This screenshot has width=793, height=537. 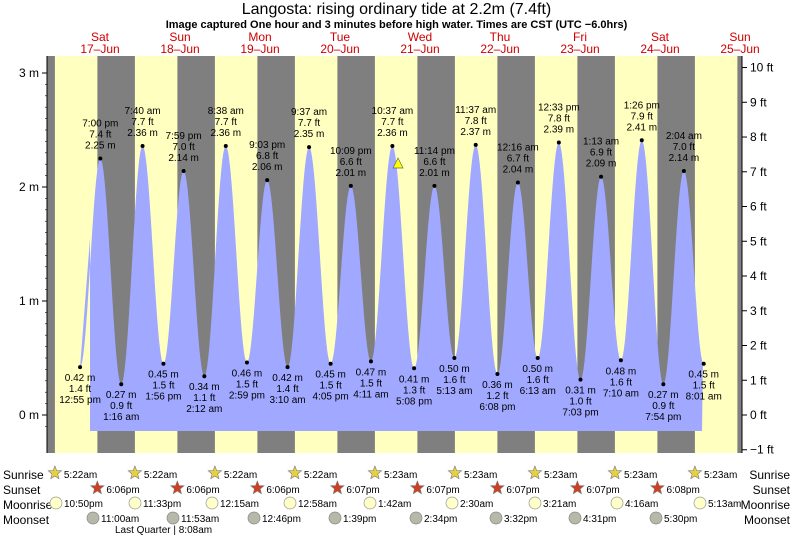 I want to click on date-label: 24–Jun, so click(x=659, y=49).